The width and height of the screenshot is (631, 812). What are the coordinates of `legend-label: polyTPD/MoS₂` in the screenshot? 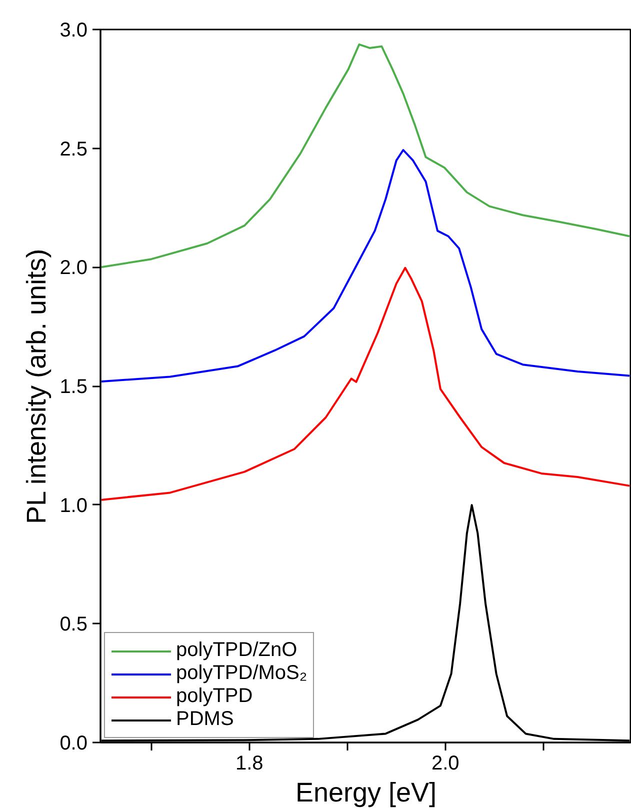 It's located at (242, 673).